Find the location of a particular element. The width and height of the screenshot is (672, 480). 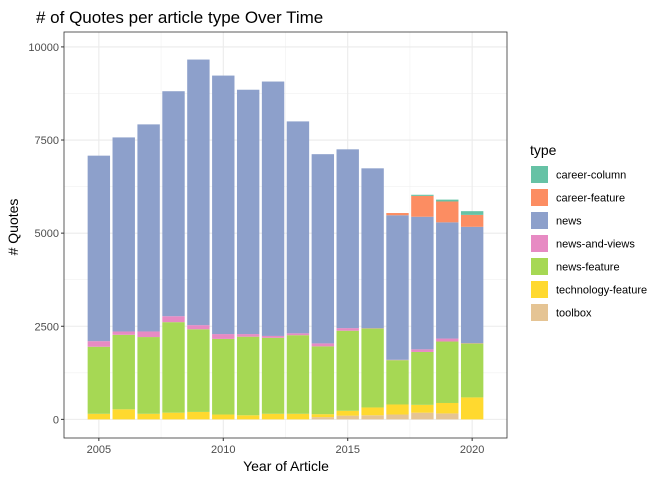

legend-key-news-feature is located at coordinates (539, 266).